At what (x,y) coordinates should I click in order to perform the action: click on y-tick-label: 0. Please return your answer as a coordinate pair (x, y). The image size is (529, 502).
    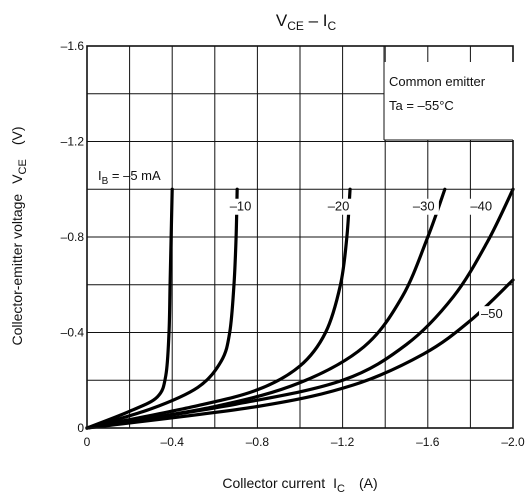
    Looking at the image, I should click on (80, 428).